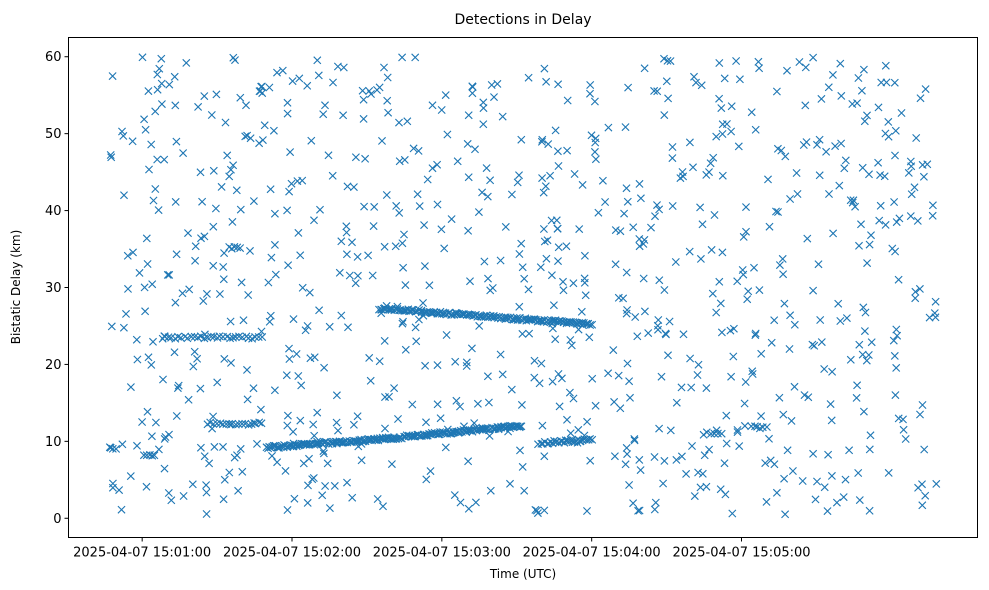 The image size is (989, 590). I want to click on y-tick-label: 10, so click(53, 442).